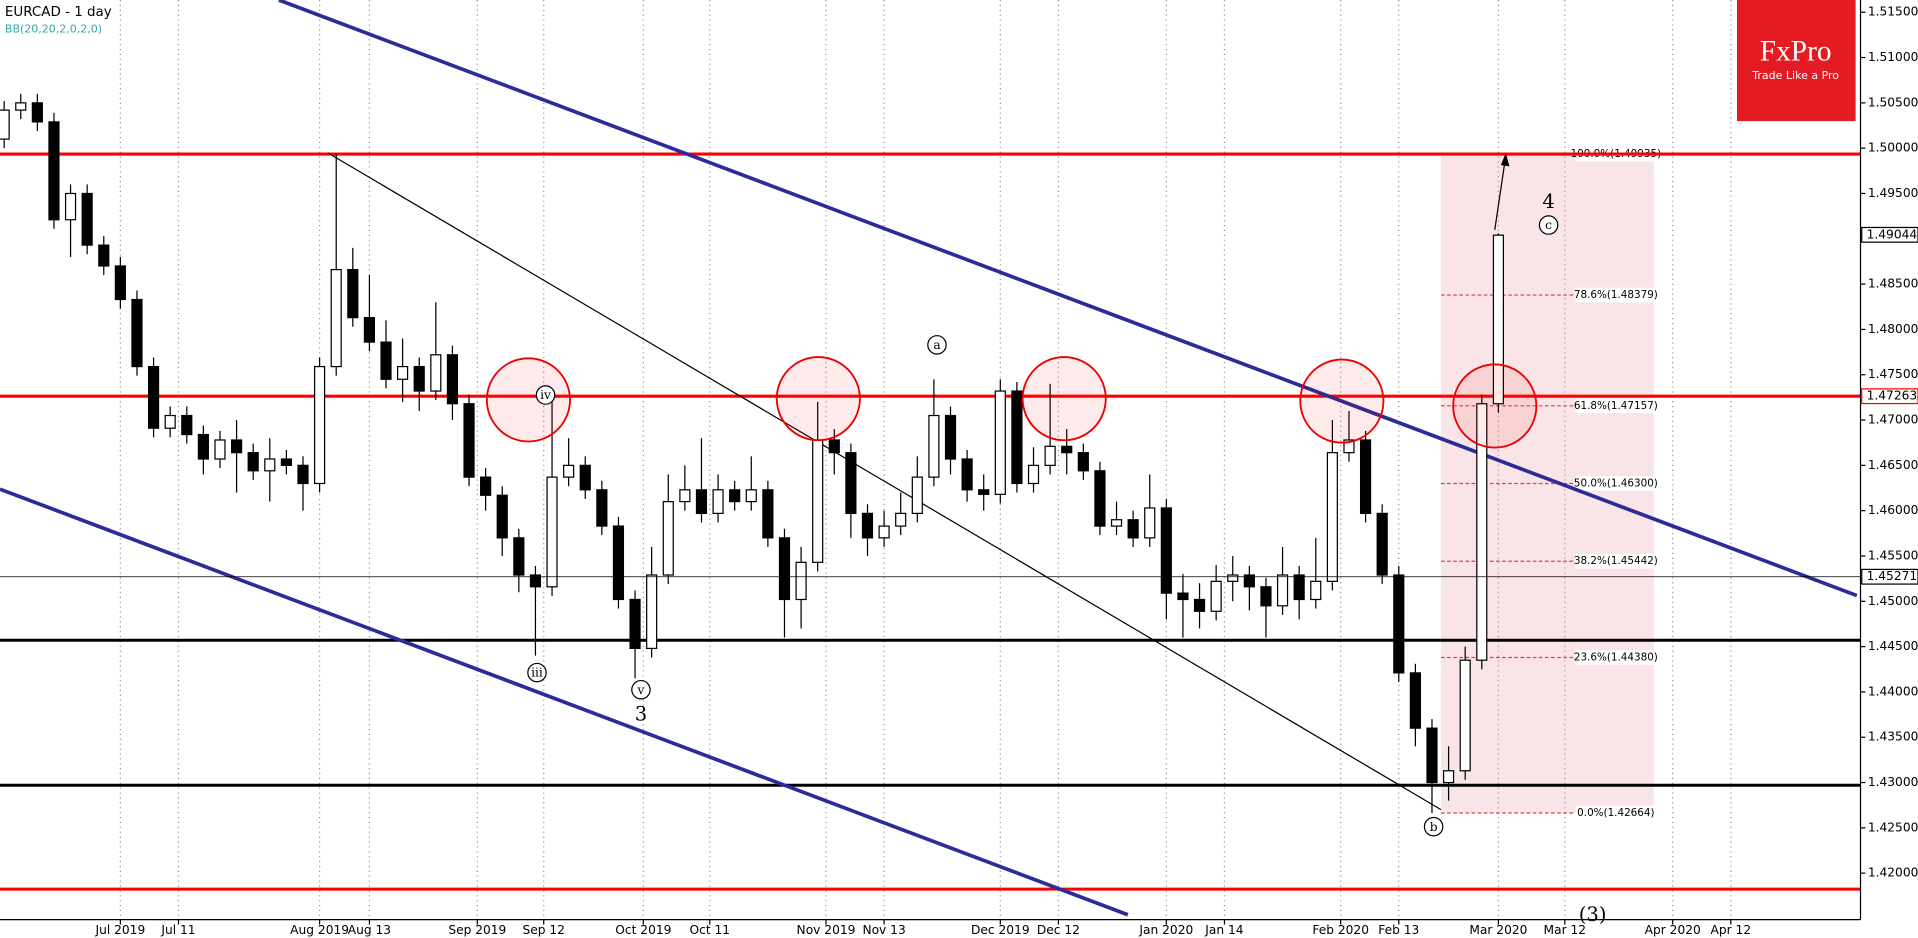 This screenshot has width=1918, height=938. Describe the element at coordinates (545, 395) in the screenshot. I see `wave-label: iv` at that location.